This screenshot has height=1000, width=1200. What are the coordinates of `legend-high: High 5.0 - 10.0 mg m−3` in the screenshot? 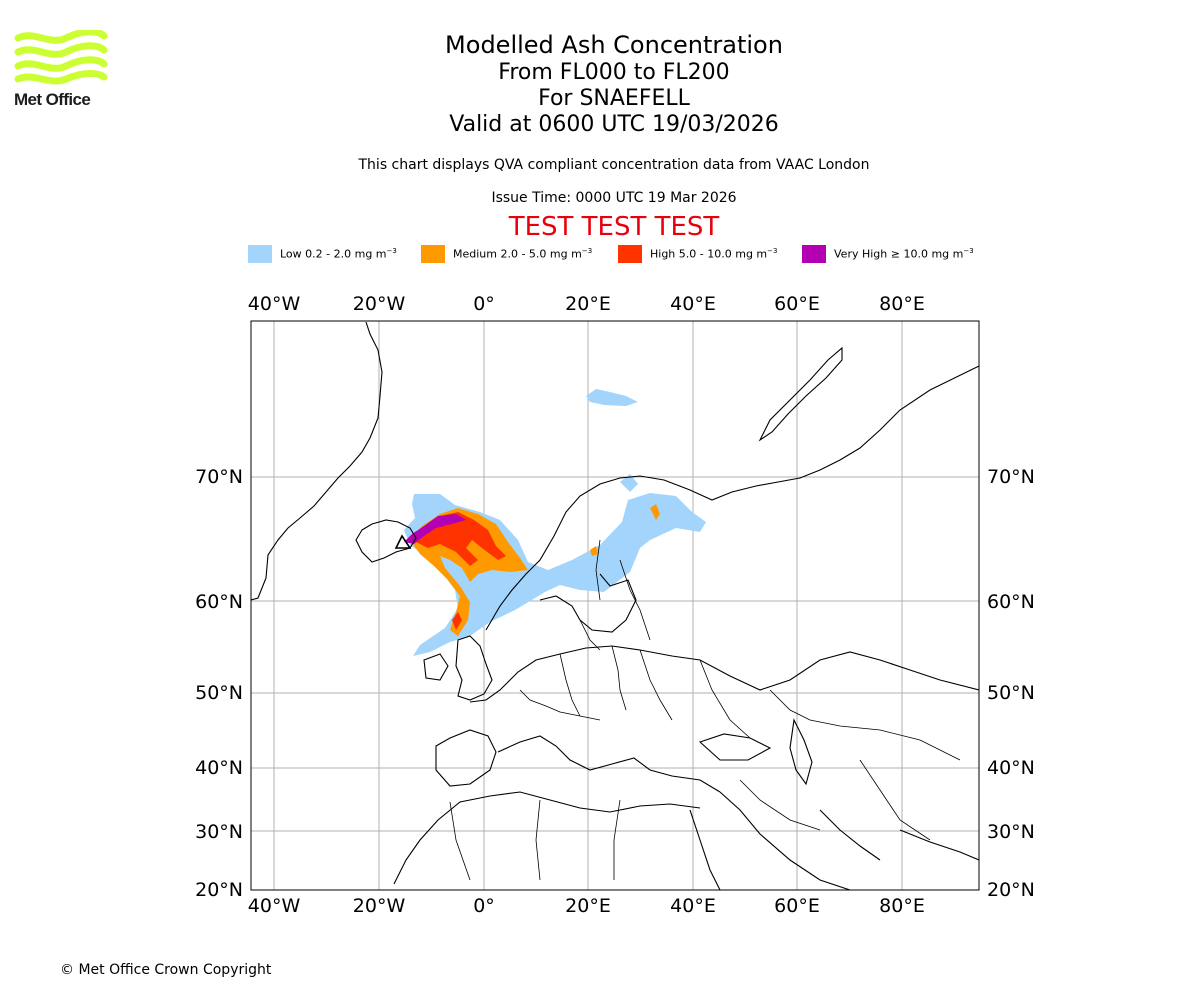 It's located at (697, 254).